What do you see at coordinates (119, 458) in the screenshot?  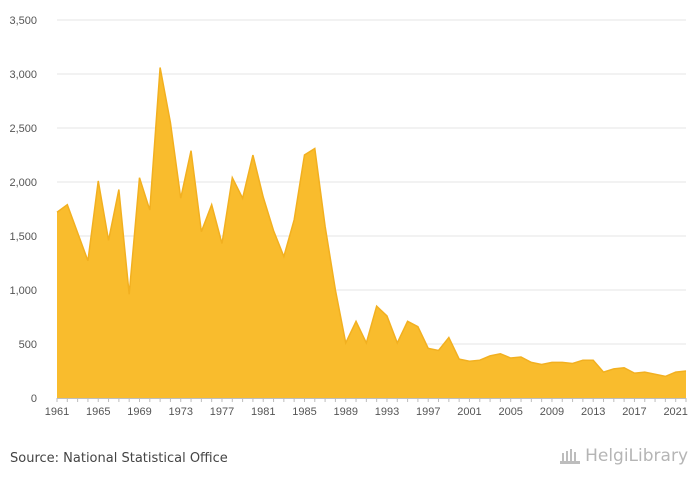 I see `source-note: Source: National Statistical Office` at bounding box center [119, 458].